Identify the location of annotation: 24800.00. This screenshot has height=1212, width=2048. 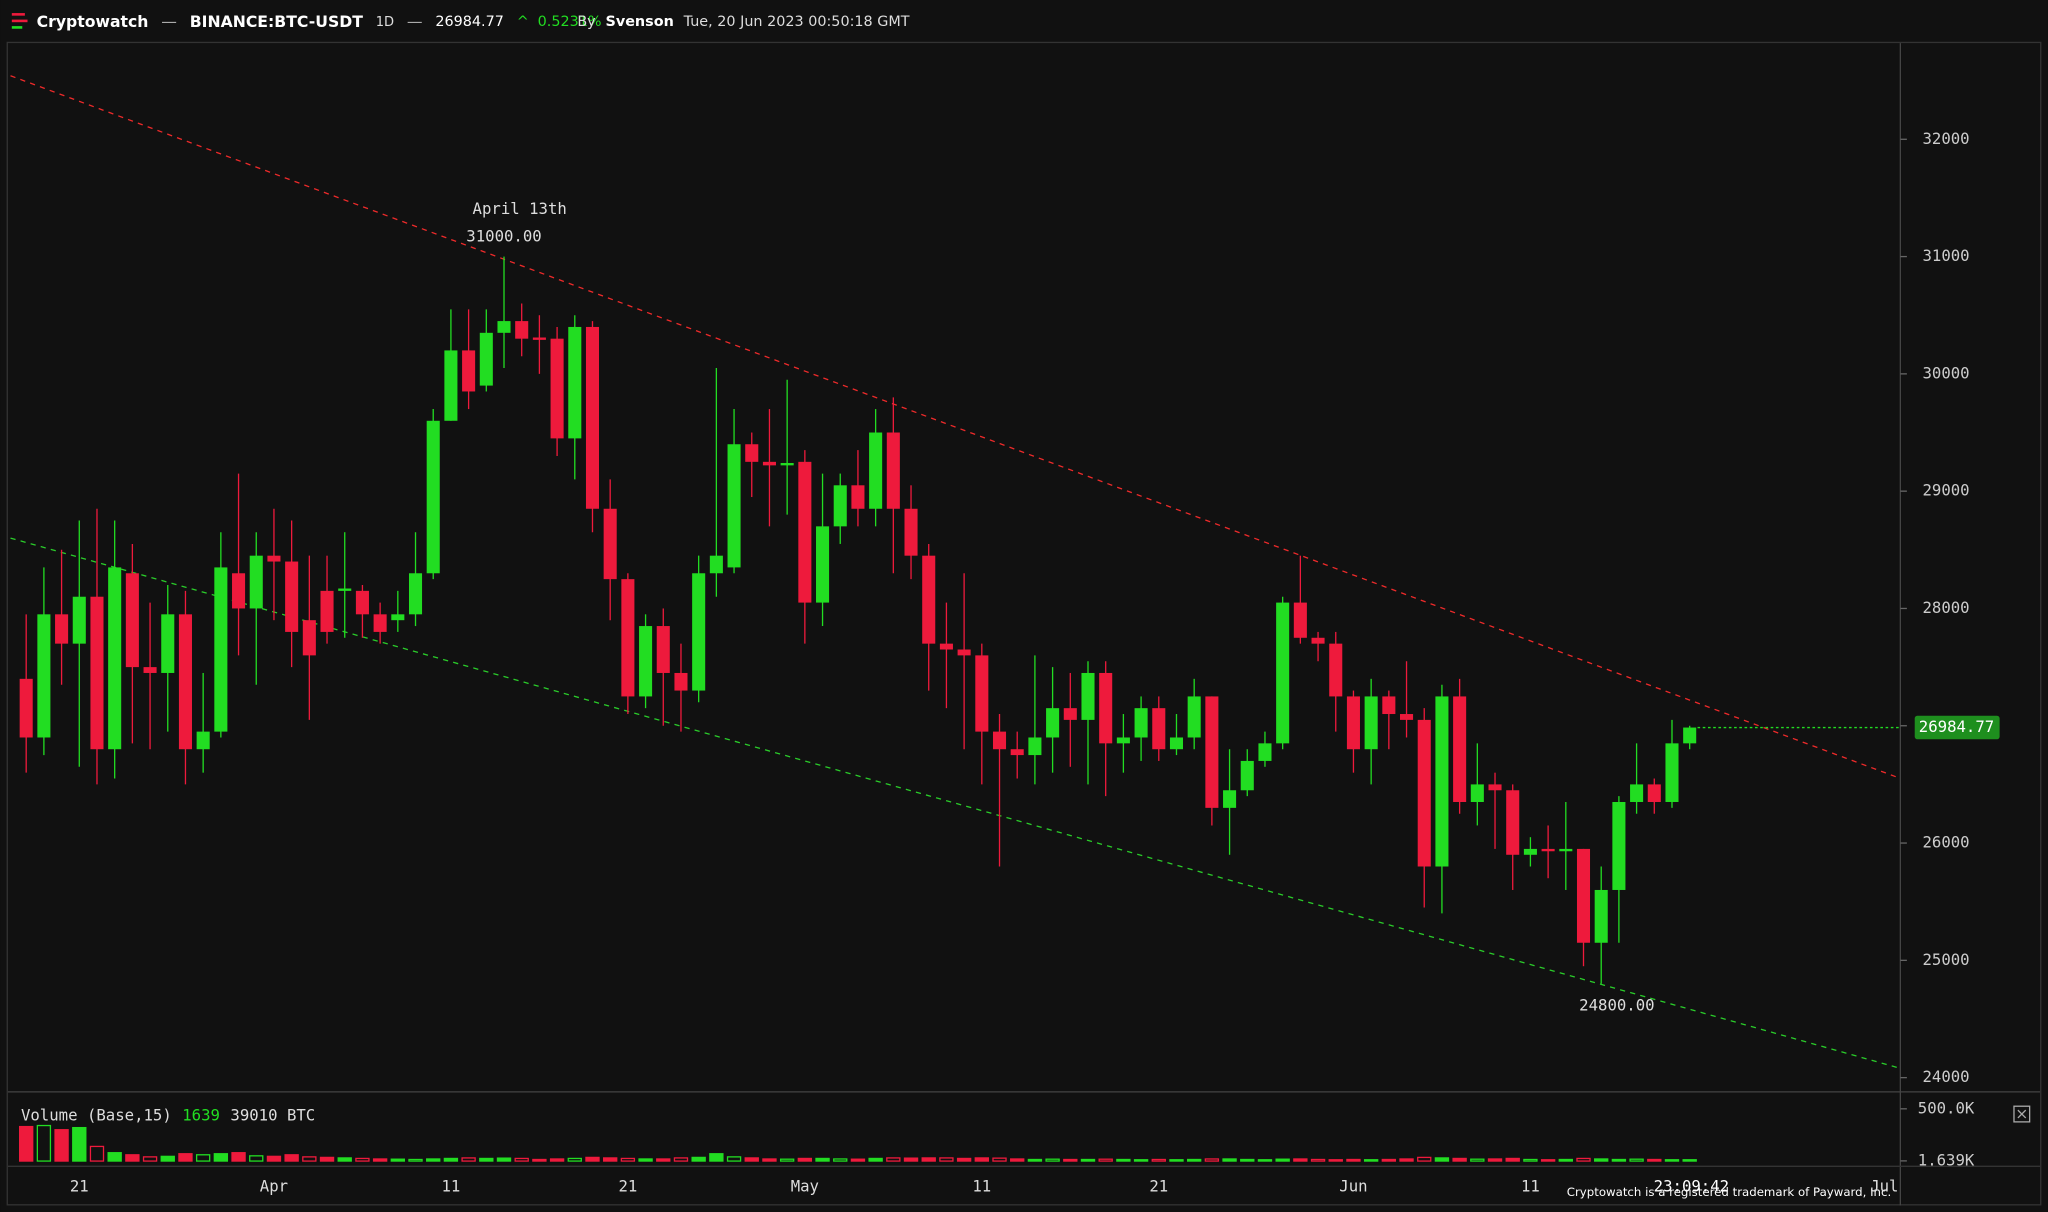
(1616, 1005).